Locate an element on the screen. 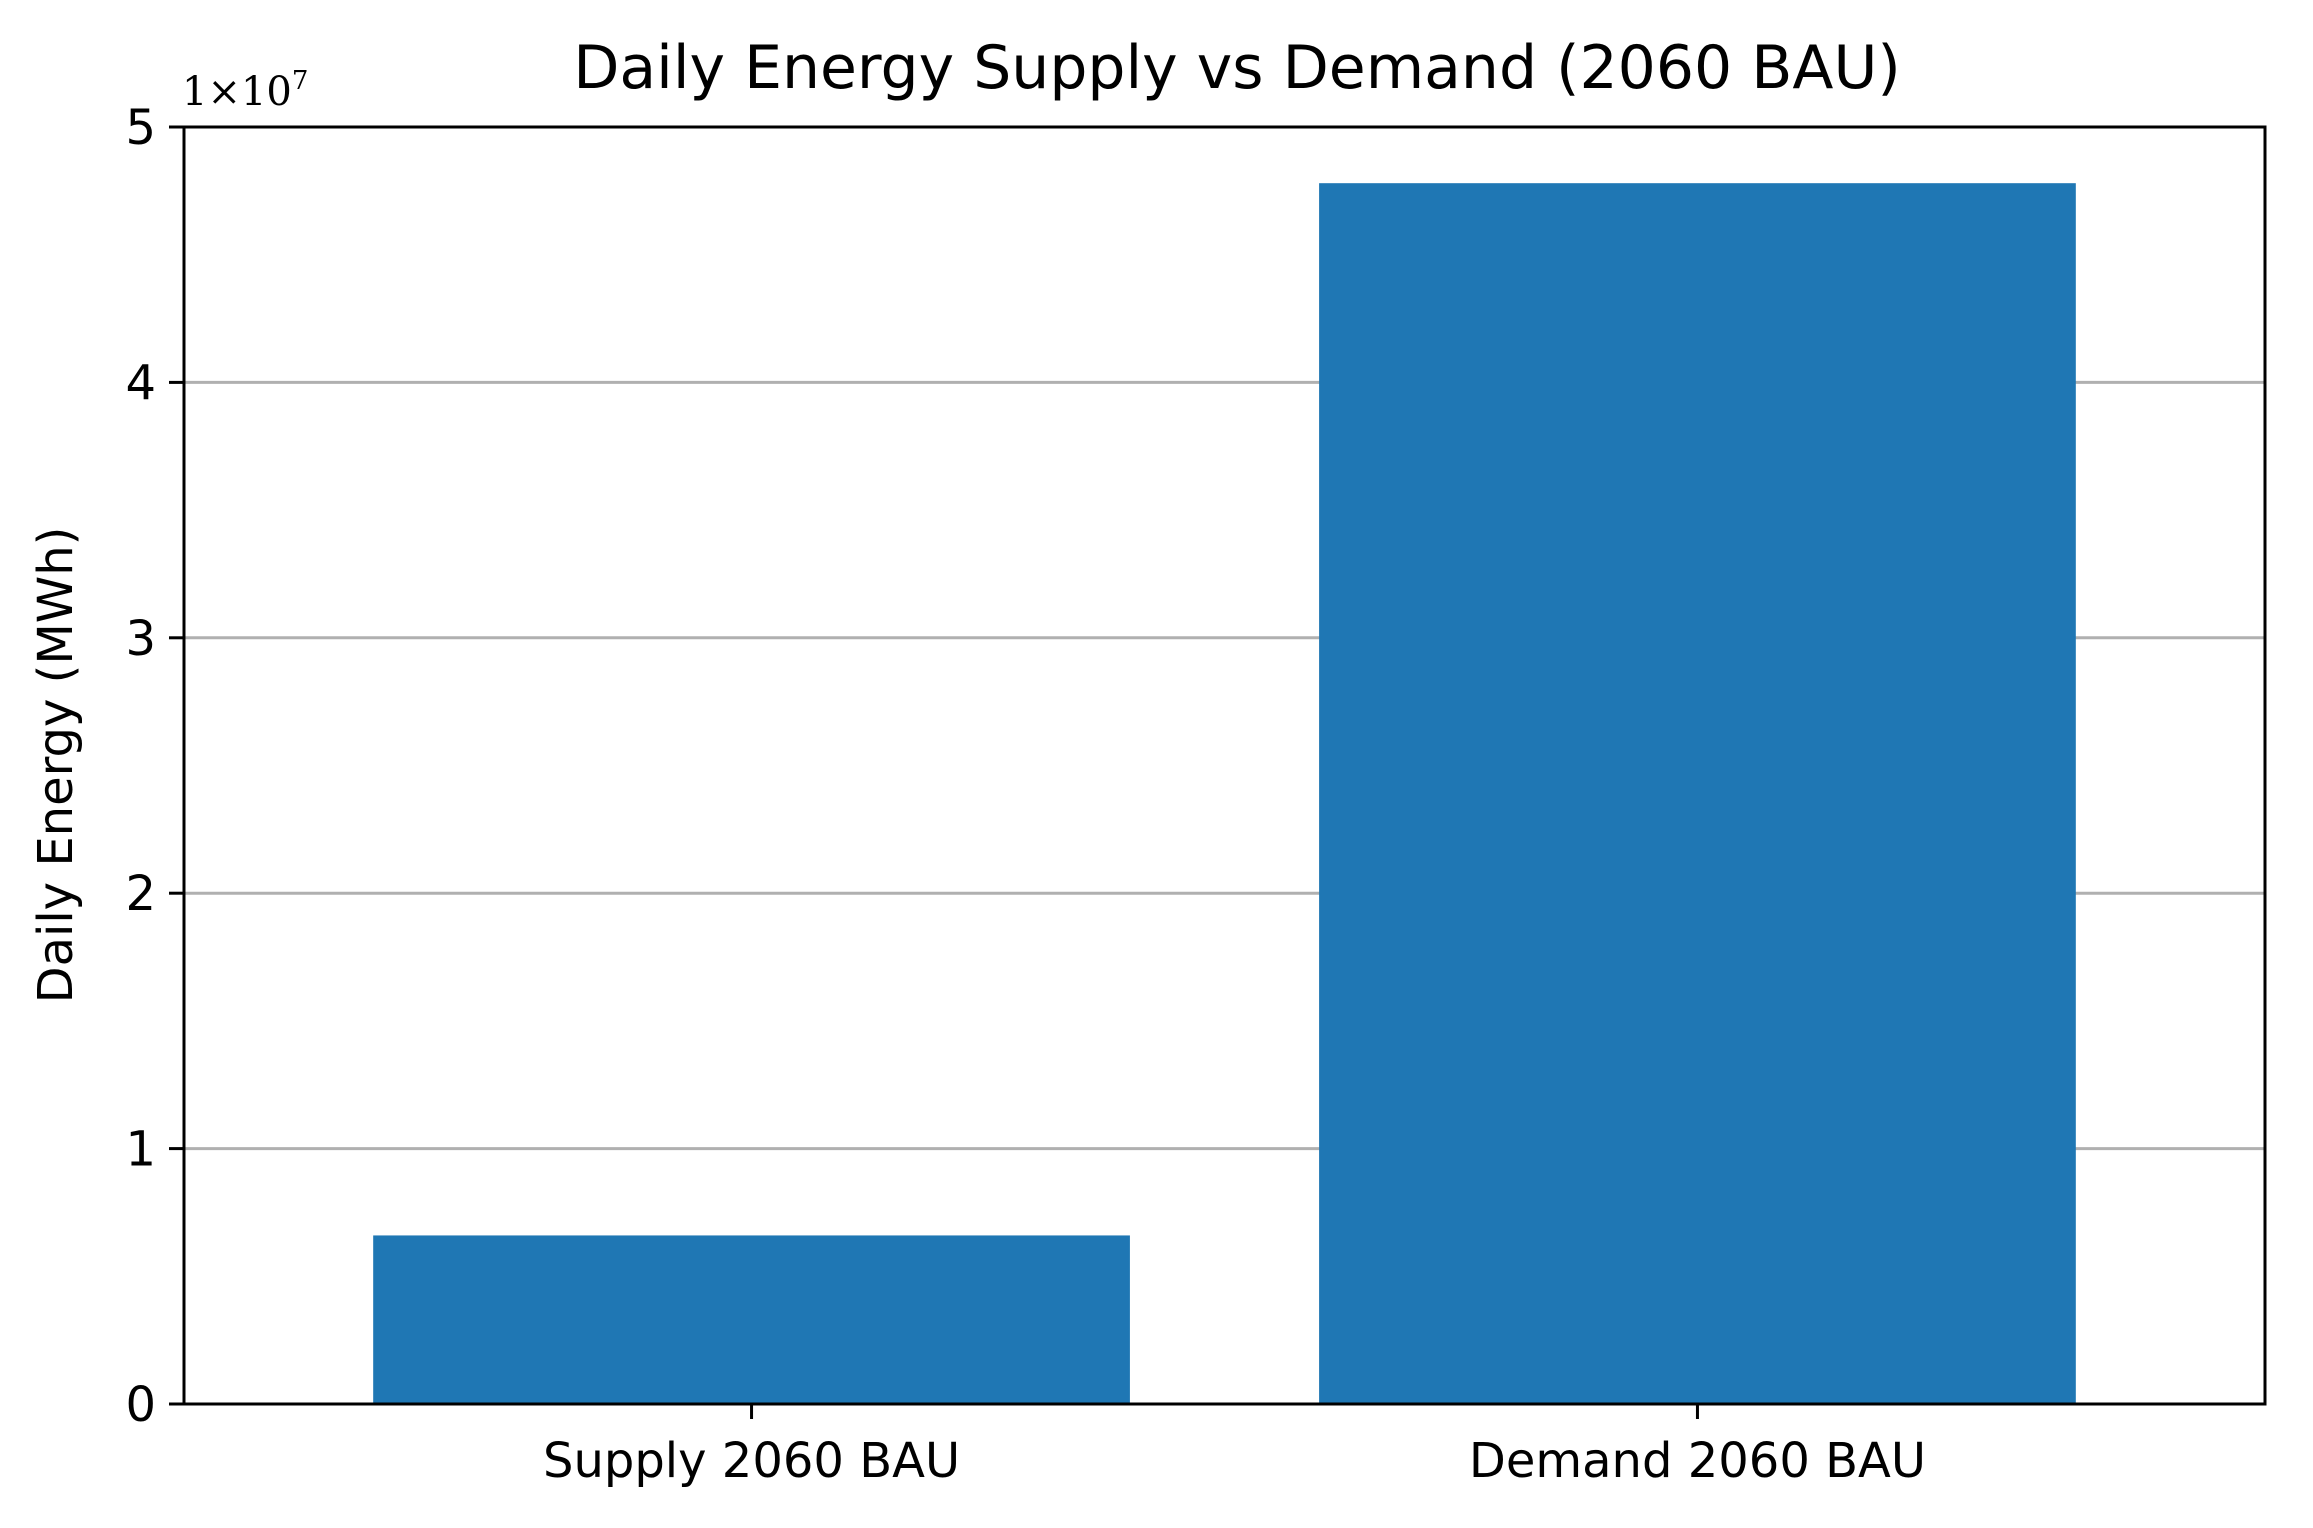 The height and width of the screenshot is (1528, 2313). y-tick-label: 0 is located at coordinates (140, 1405).